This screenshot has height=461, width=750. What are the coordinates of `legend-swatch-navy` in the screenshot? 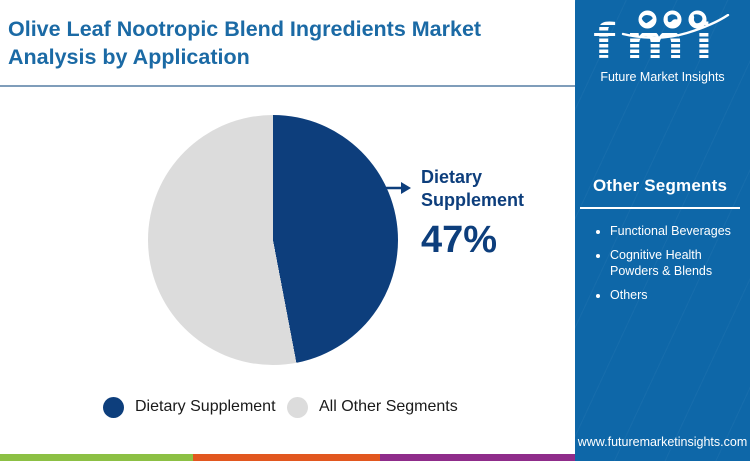 It's located at (113, 407).